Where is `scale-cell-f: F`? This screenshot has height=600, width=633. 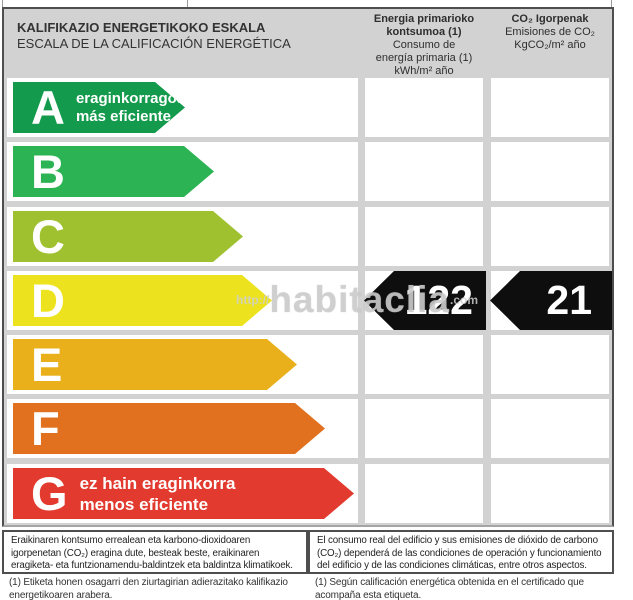 scale-cell-f: F is located at coordinates (182, 428).